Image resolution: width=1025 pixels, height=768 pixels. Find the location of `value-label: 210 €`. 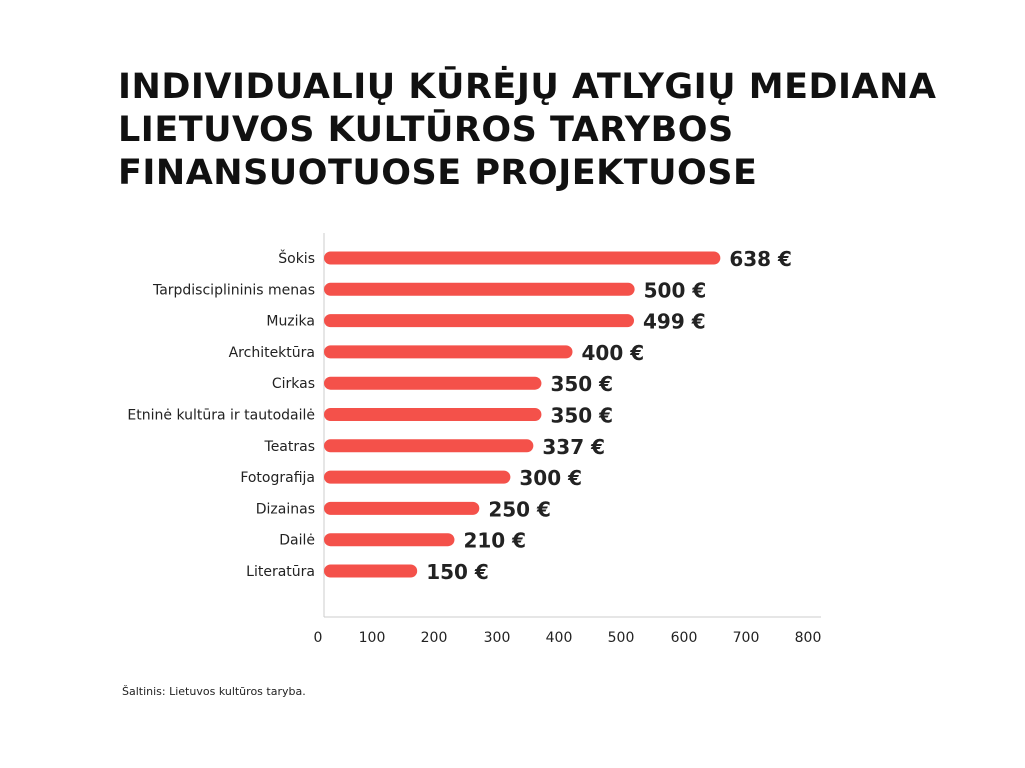

value-label: 210 € is located at coordinates (494, 541).